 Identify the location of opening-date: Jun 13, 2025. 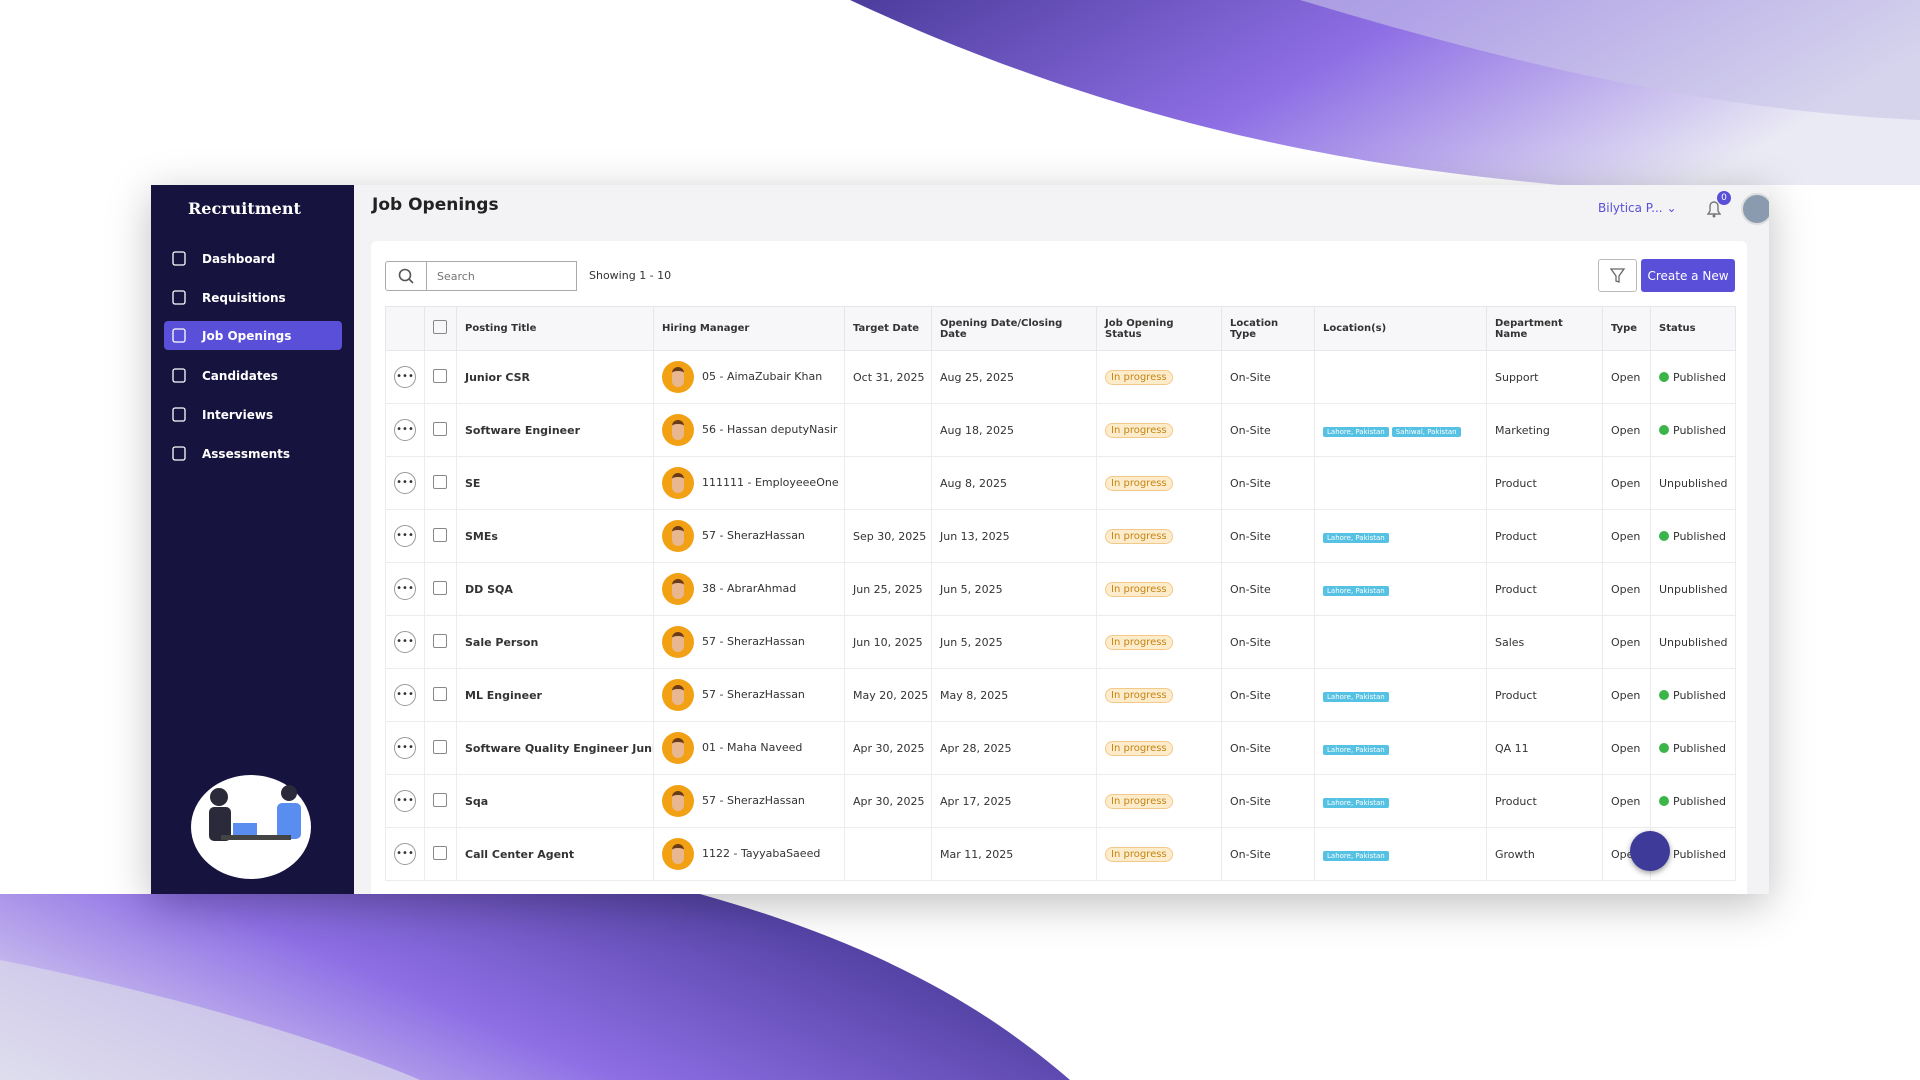
(1014, 536).